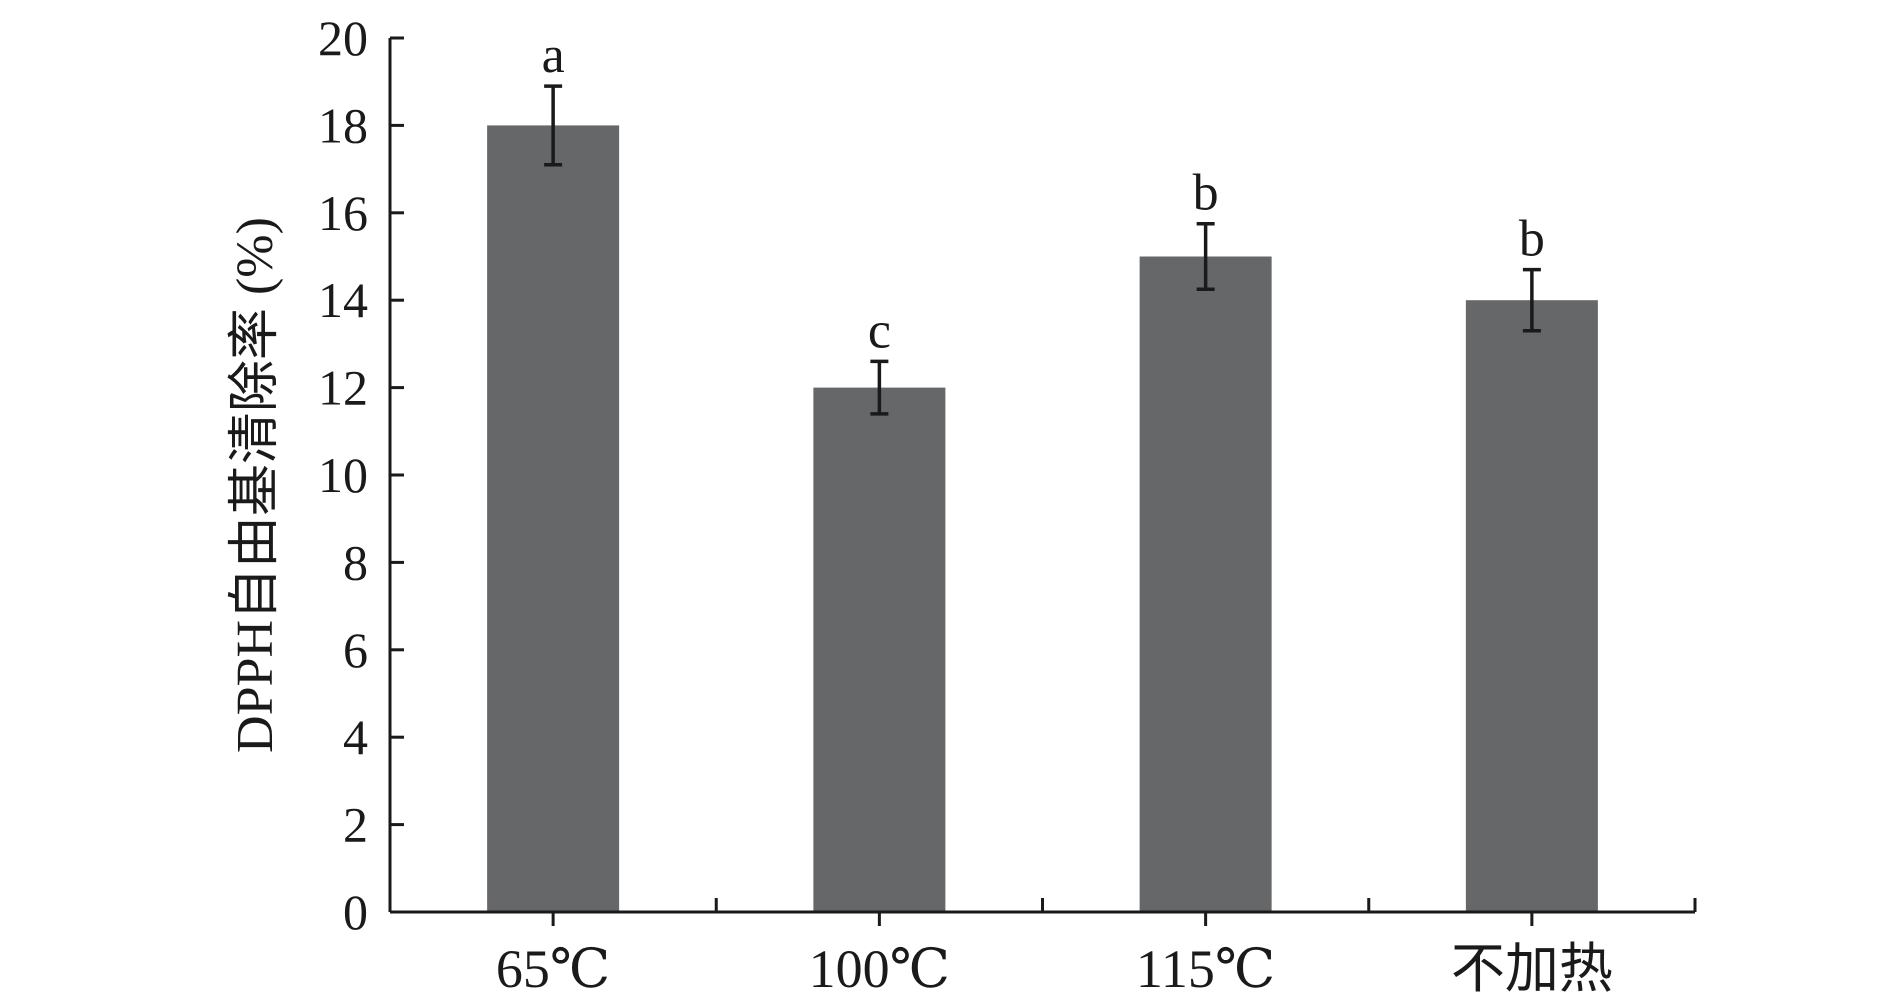 The height and width of the screenshot is (1001, 1890). What do you see at coordinates (255, 485) in the screenshot?
I see `y-axis-title: DPPH自由基清除率 (%)` at bounding box center [255, 485].